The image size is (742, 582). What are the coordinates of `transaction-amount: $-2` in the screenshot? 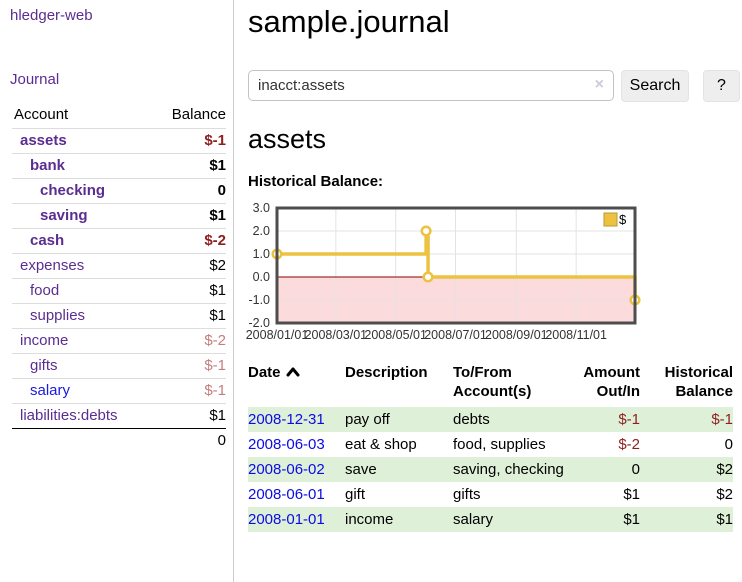 It's located at (629, 444).